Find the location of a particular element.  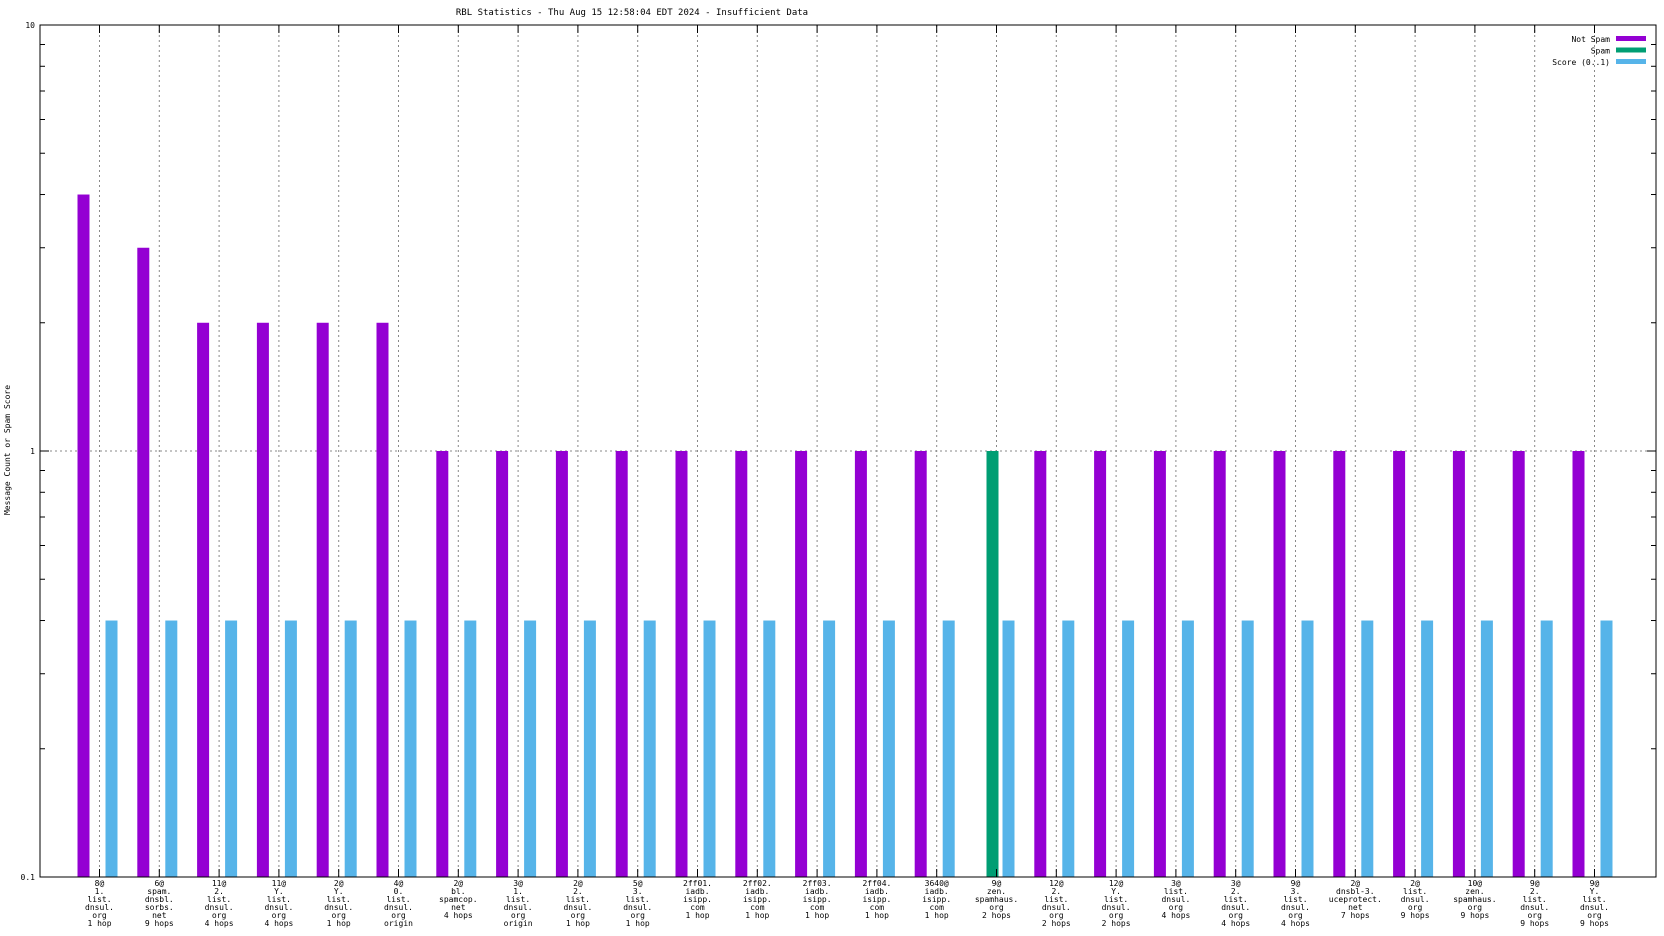

x-category-label: 4@ is located at coordinates (399, 883).